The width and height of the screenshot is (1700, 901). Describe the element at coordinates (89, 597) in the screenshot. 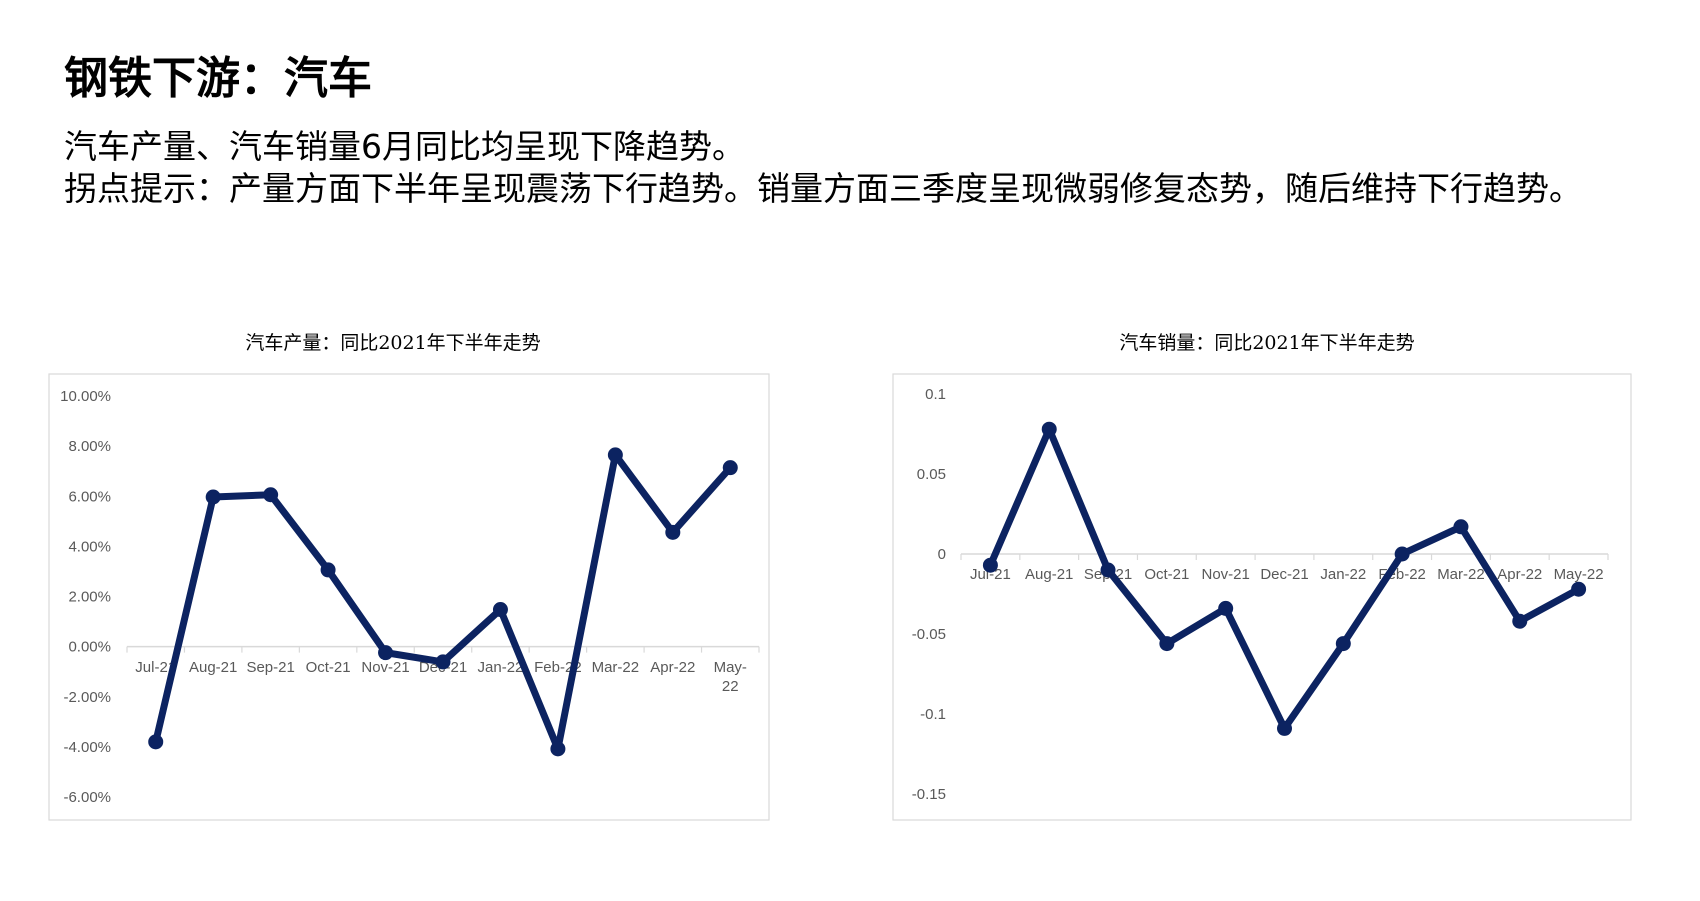

I see `y-tick-label: 2.00%` at that location.